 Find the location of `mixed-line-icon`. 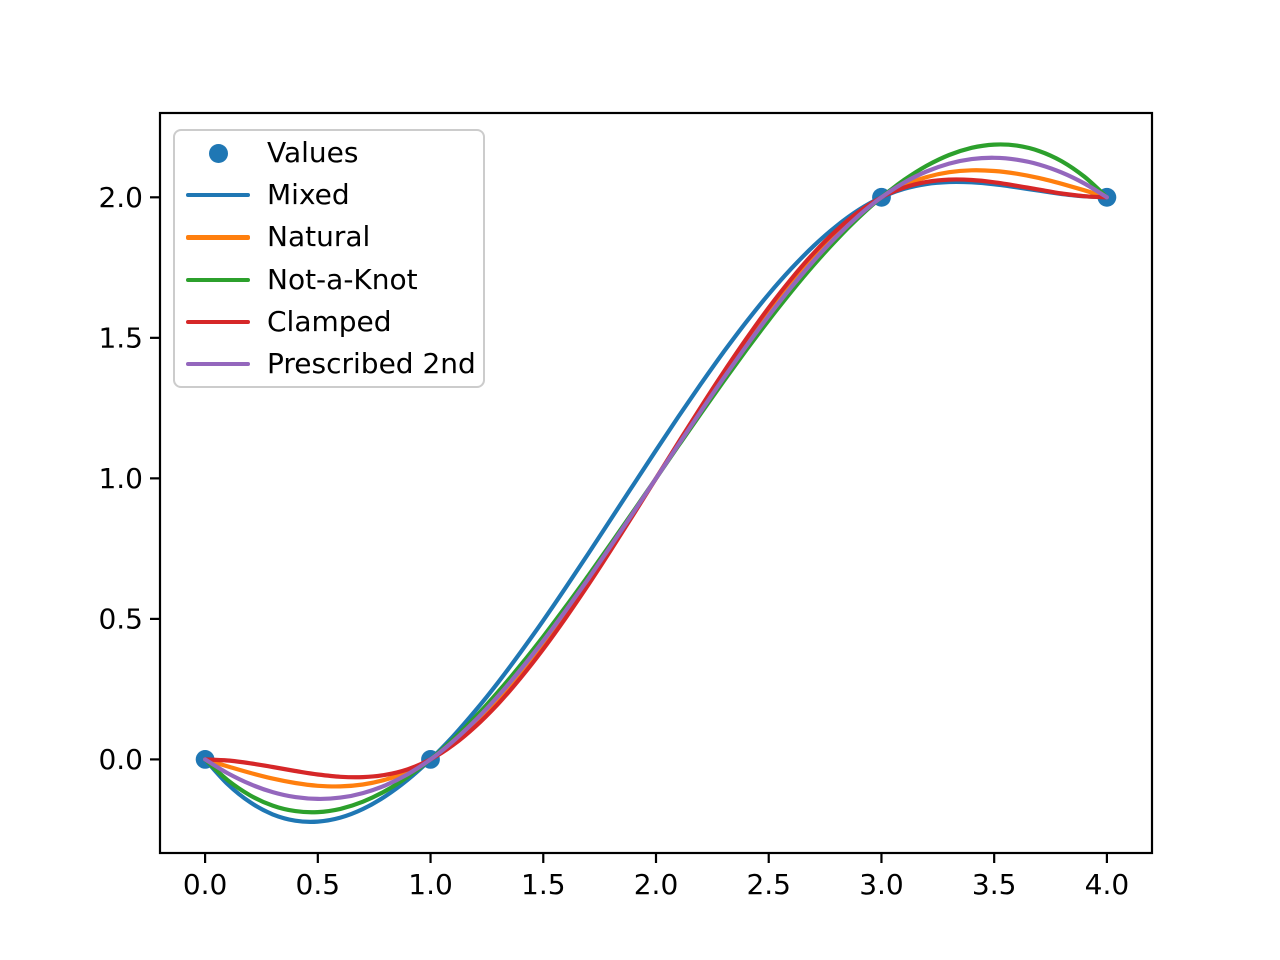

mixed-line-icon is located at coordinates (218, 195).